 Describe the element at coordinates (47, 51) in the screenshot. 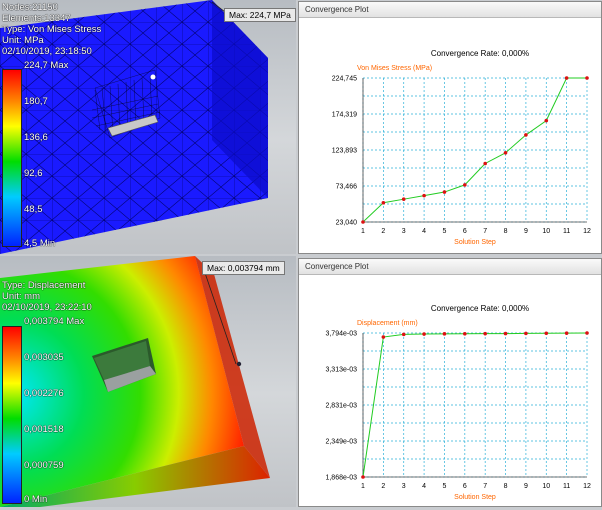

I see `result-timestamp: 02/10/2019, 23:18:50` at that location.